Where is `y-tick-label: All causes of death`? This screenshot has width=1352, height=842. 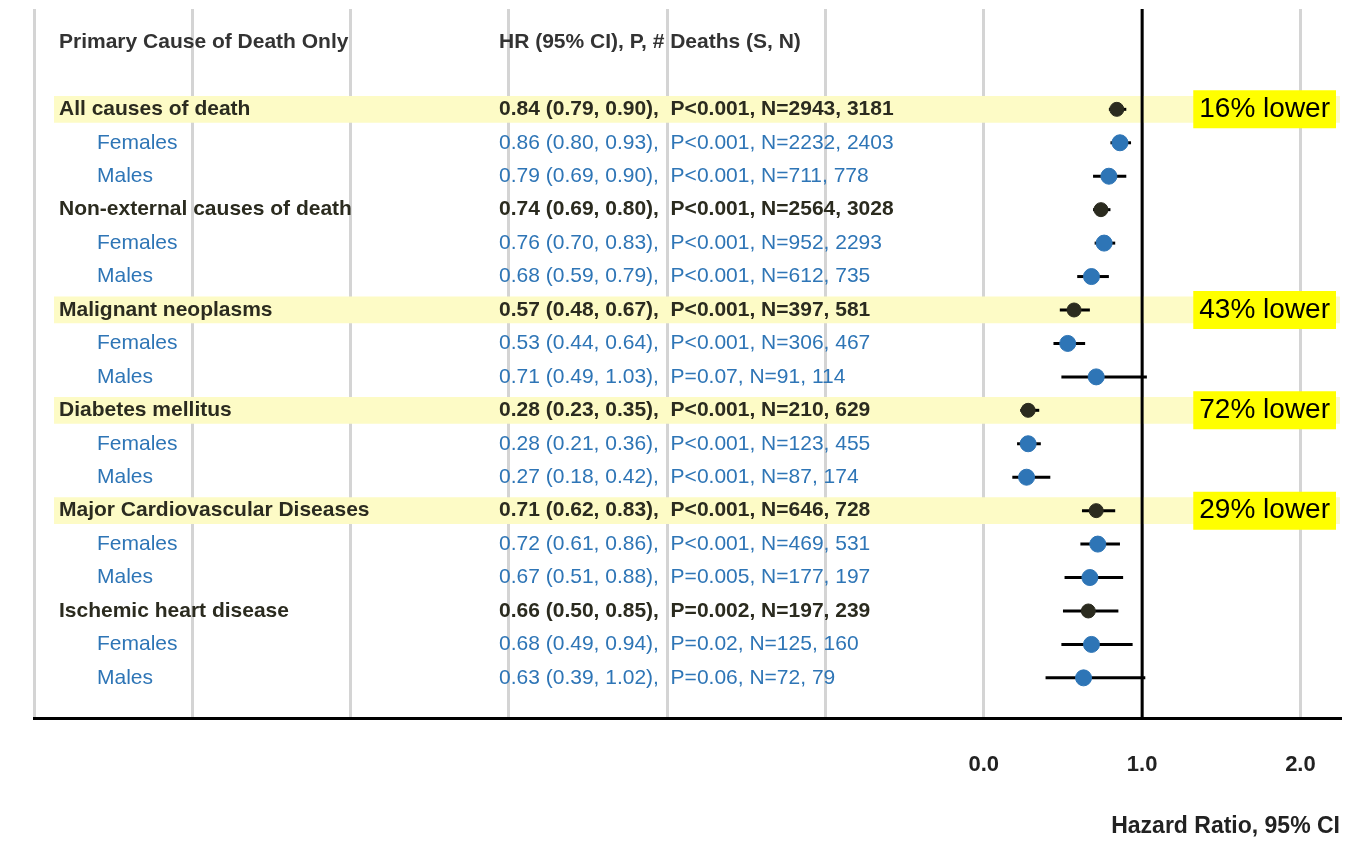
y-tick-label: All causes of death is located at coordinates (155, 108).